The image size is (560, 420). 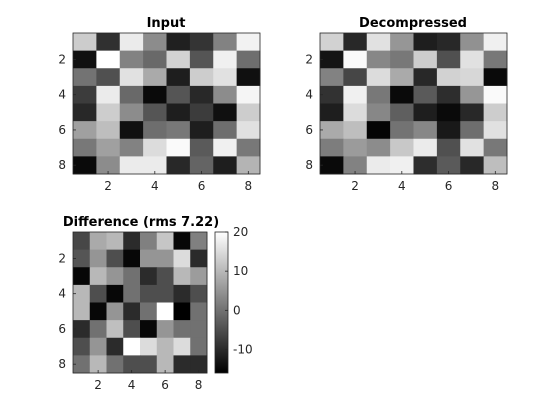 I want to click on decompressed-cell-r4-c2, so click(x=355, y=94).